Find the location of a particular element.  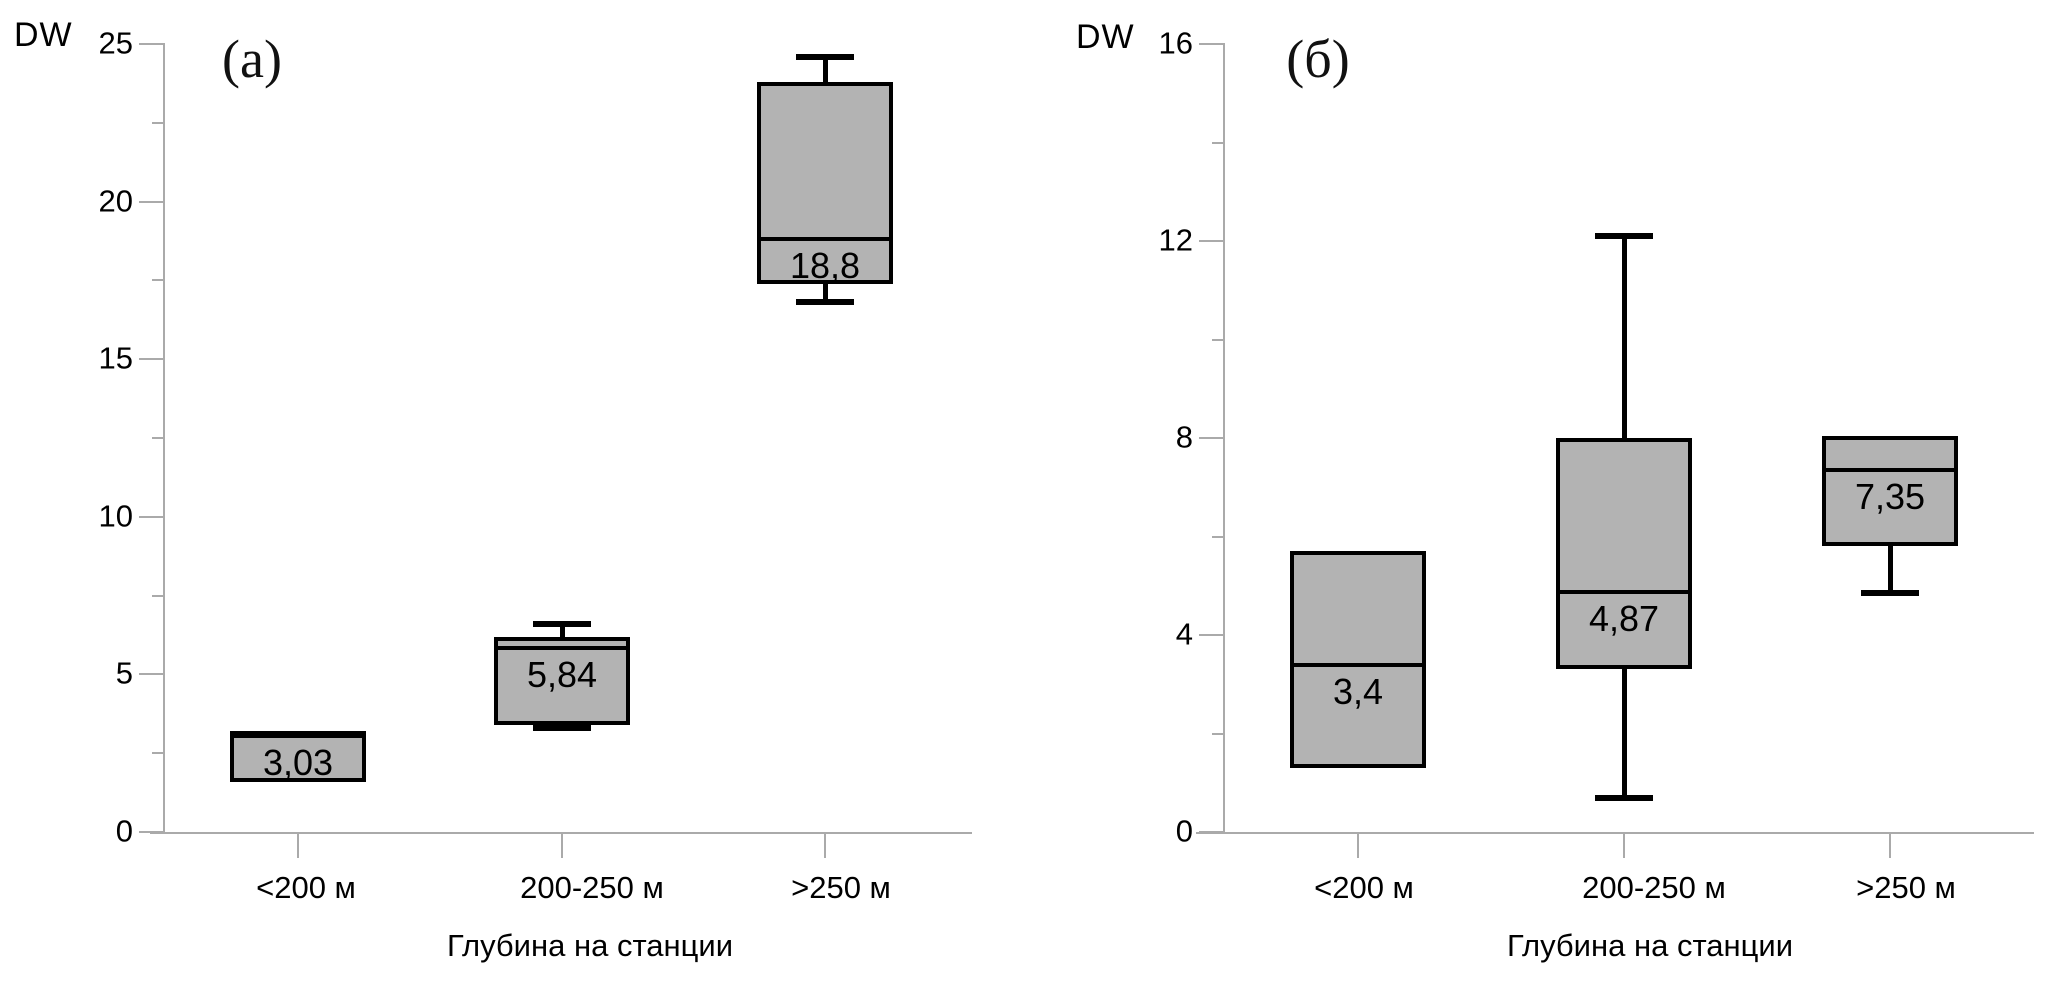

box-value-label: 18,8 is located at coordinates (825, 266).